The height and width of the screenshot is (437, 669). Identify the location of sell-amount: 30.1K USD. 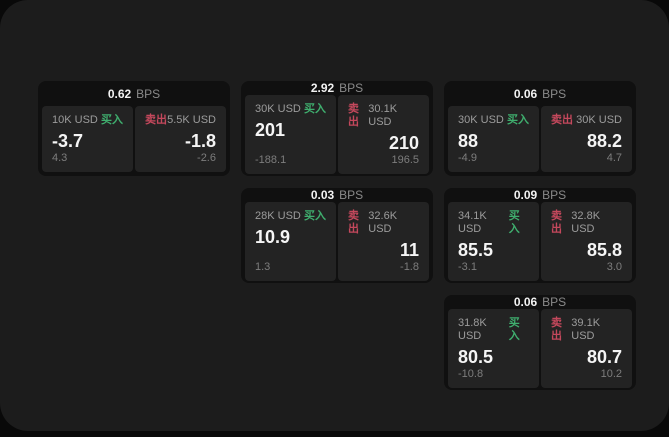
(383, 115).